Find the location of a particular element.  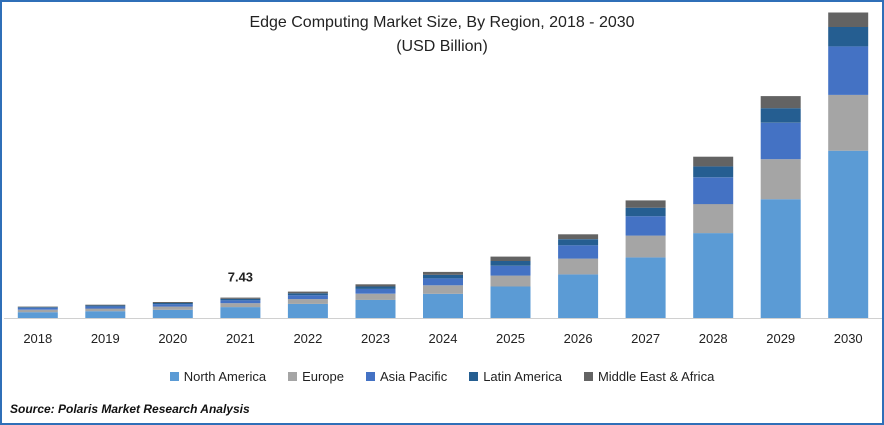

bar-segment-north-america-2023 is located at coordinates (375, 308).